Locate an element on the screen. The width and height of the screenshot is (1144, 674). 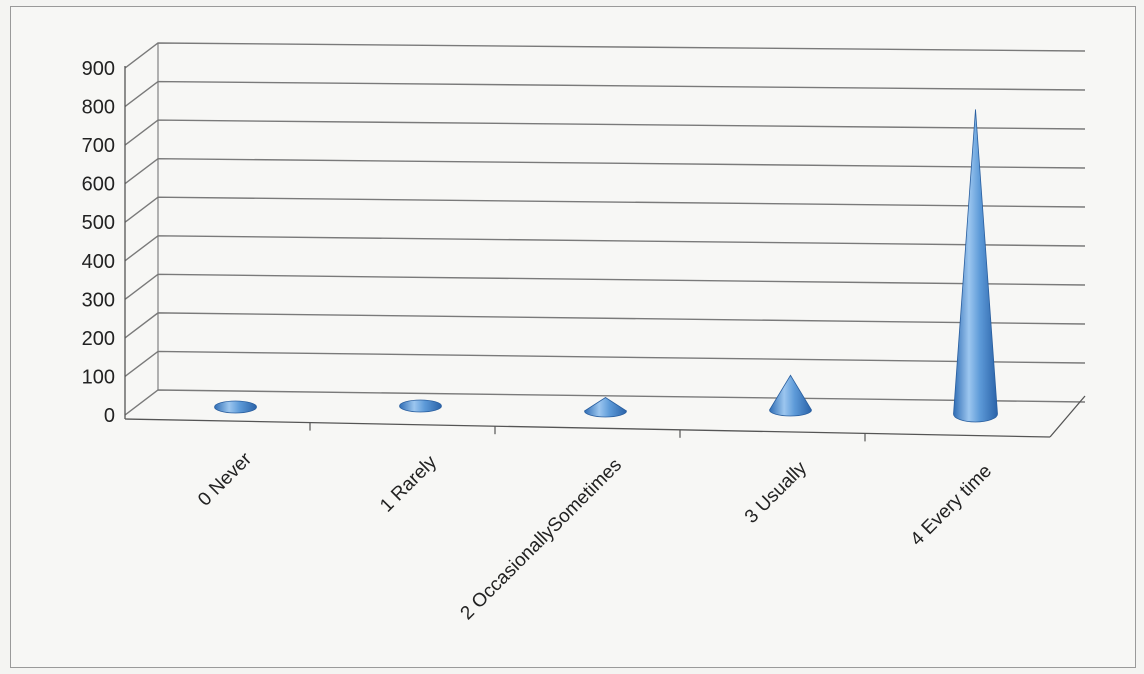
y-tick-label: 400 is located at coordinates (98, 262).